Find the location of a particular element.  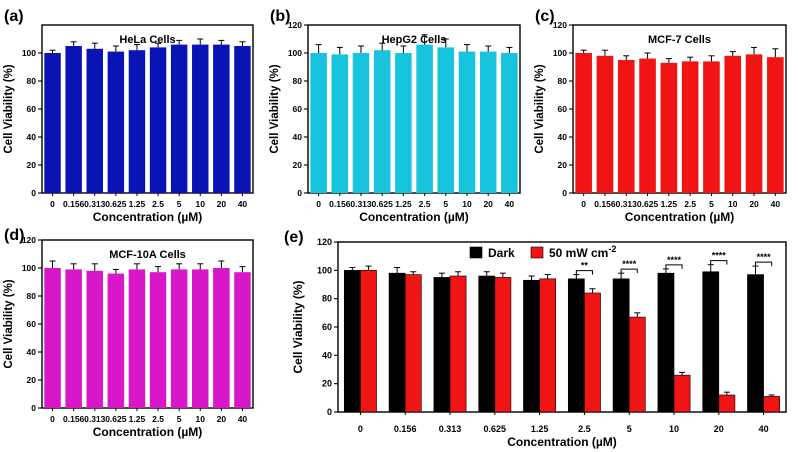

panel-label: (c) is located at coordinates (545, 16).